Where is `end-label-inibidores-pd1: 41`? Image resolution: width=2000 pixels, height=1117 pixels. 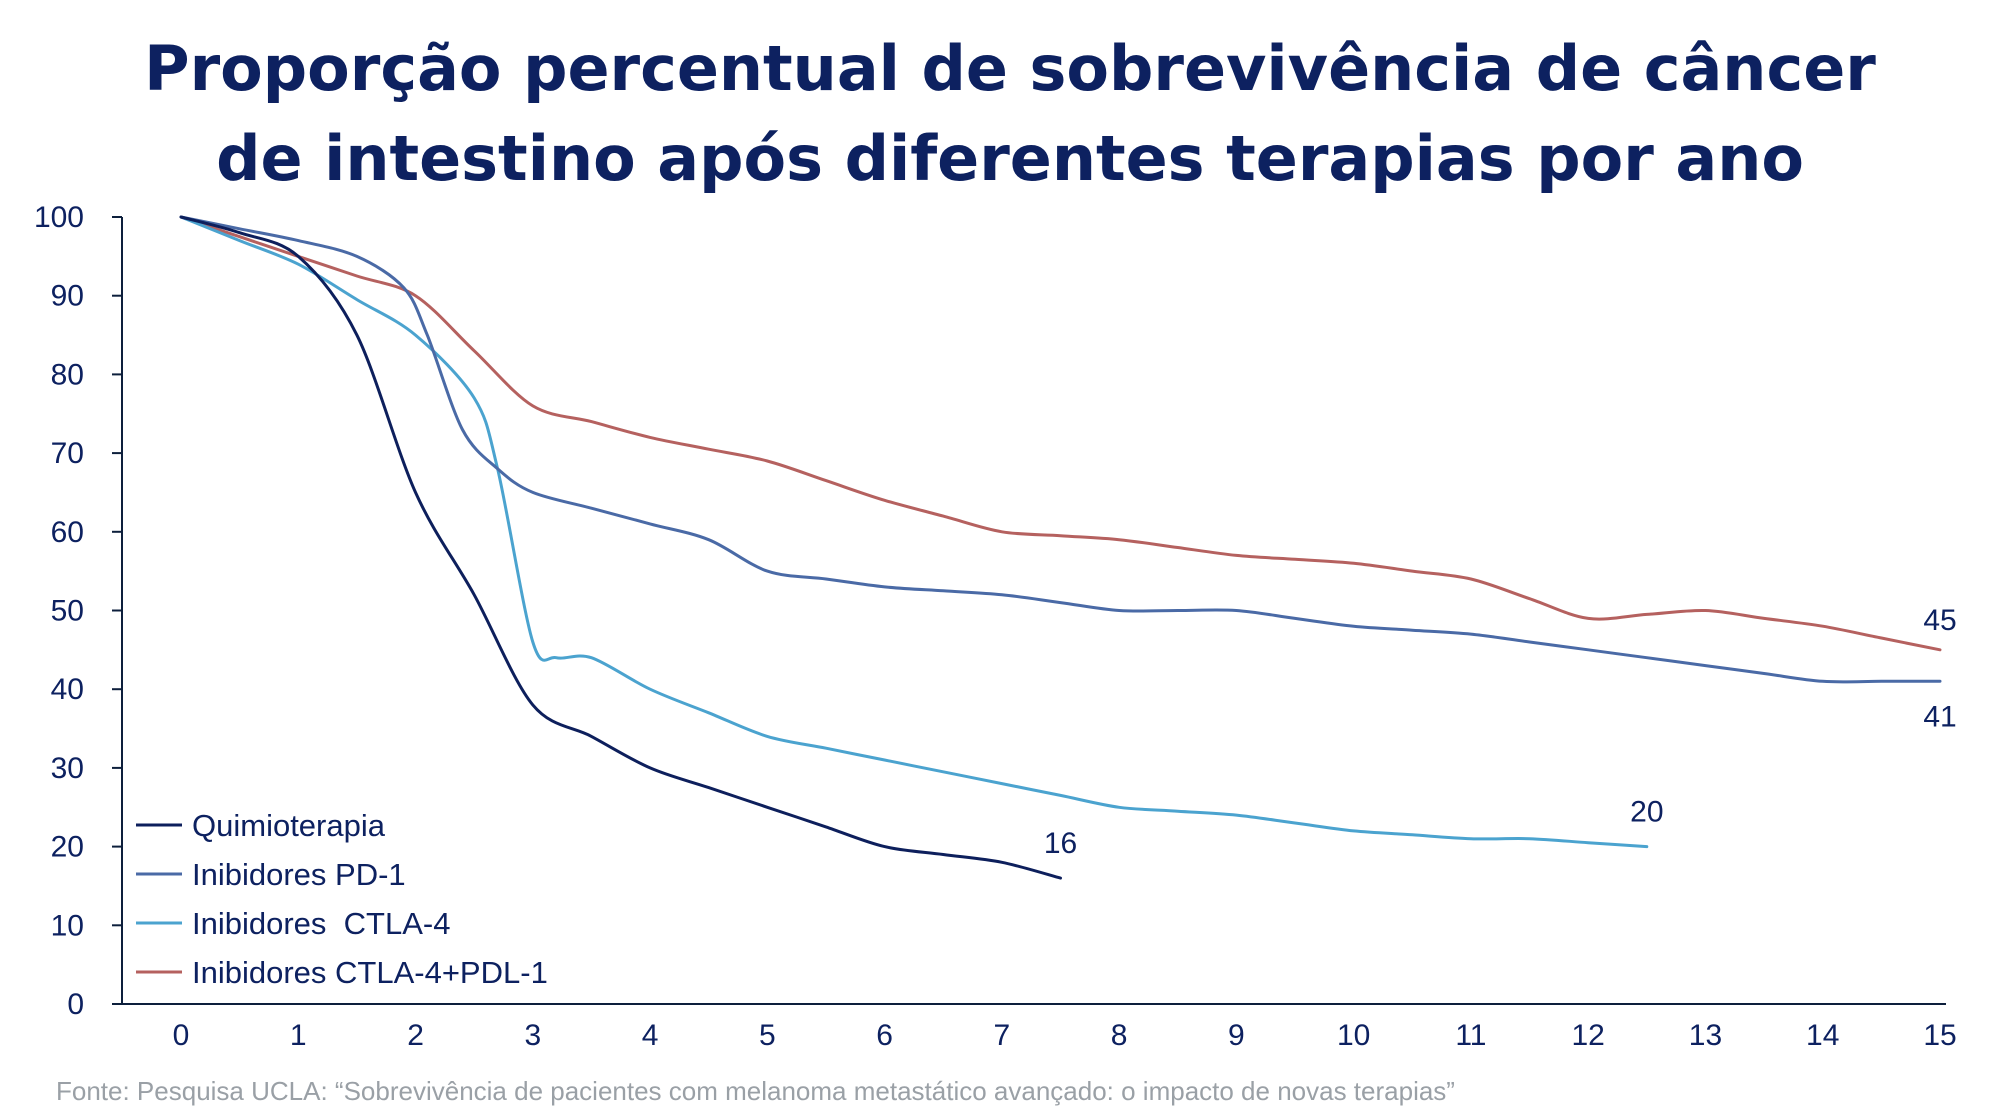 end-label-inibidores-pd1: 41 is located at coordinates (1939, 716).